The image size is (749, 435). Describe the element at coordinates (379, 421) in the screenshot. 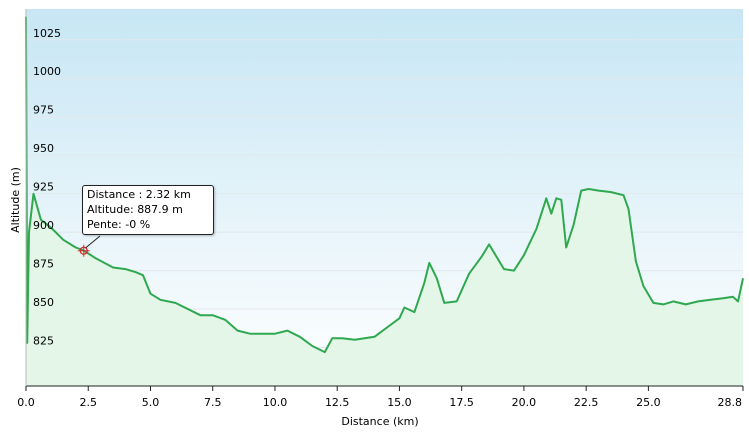

I see `x-axis-title: Distance (km)` at that location.